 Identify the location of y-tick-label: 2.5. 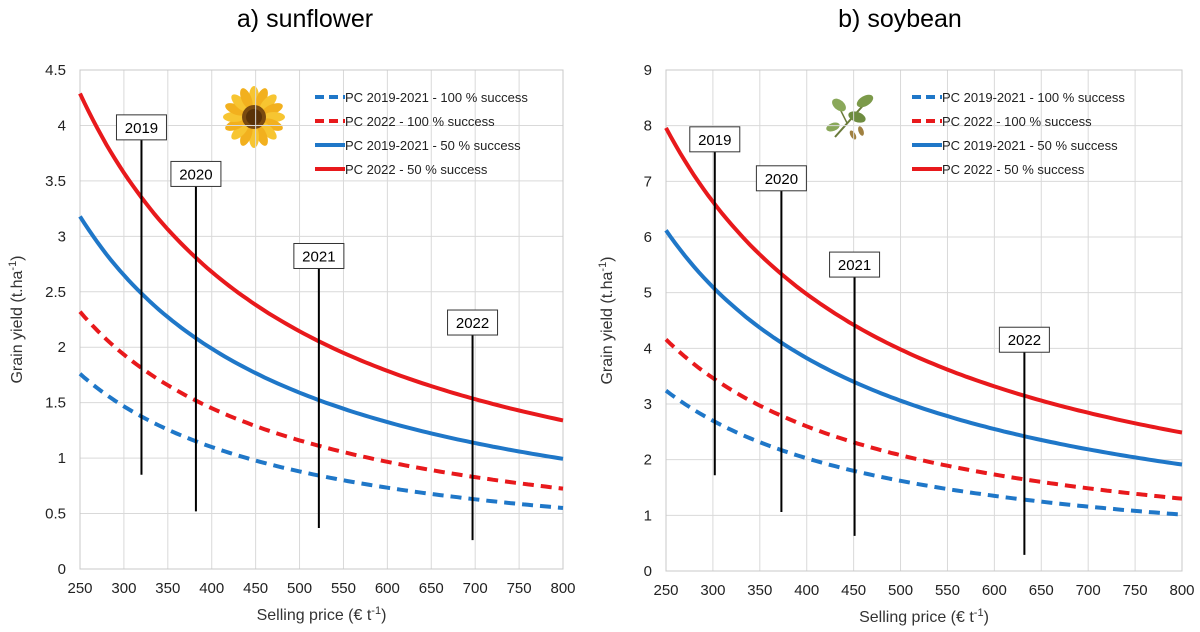
(55, 292).